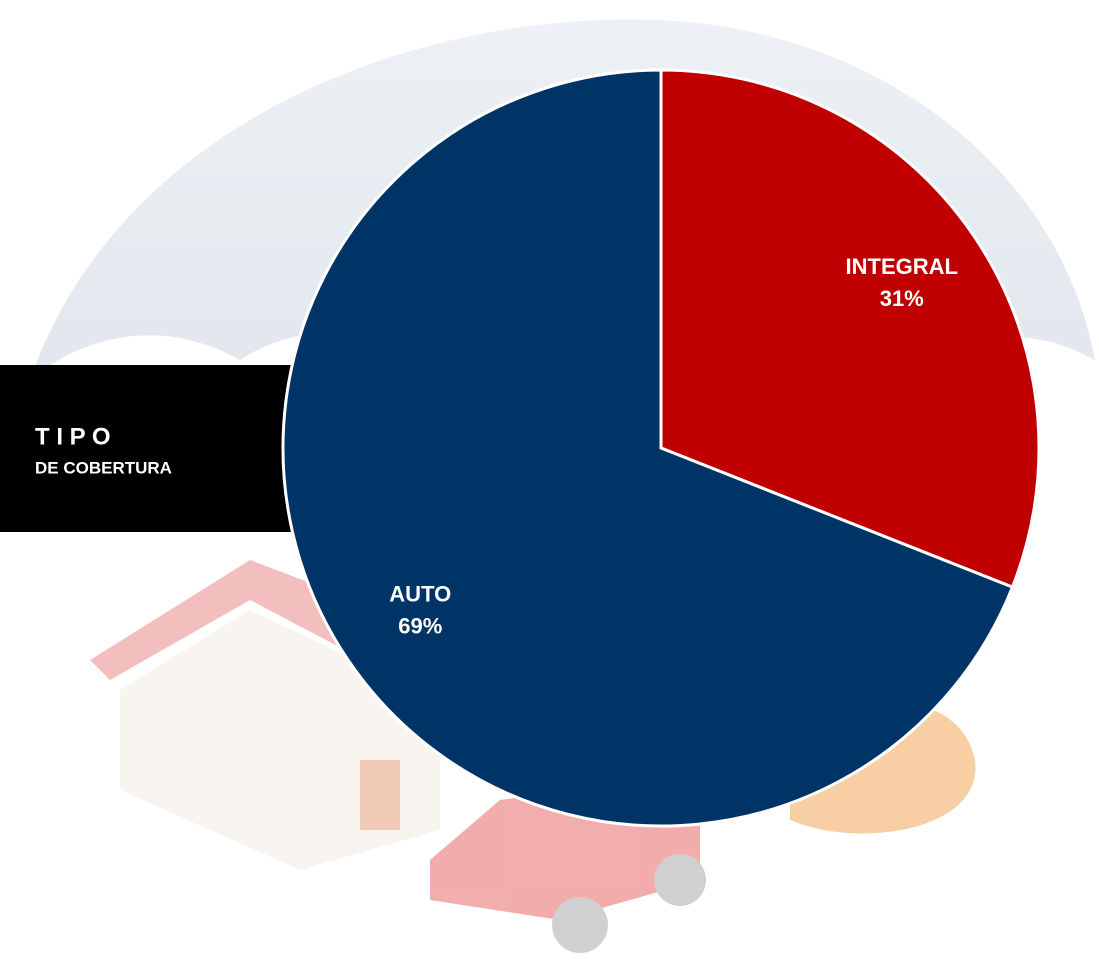 Image resolution: width=1099 pixels, height=980 pixels. I want to click on slice-category-label: AUTO, so click(420, 593).